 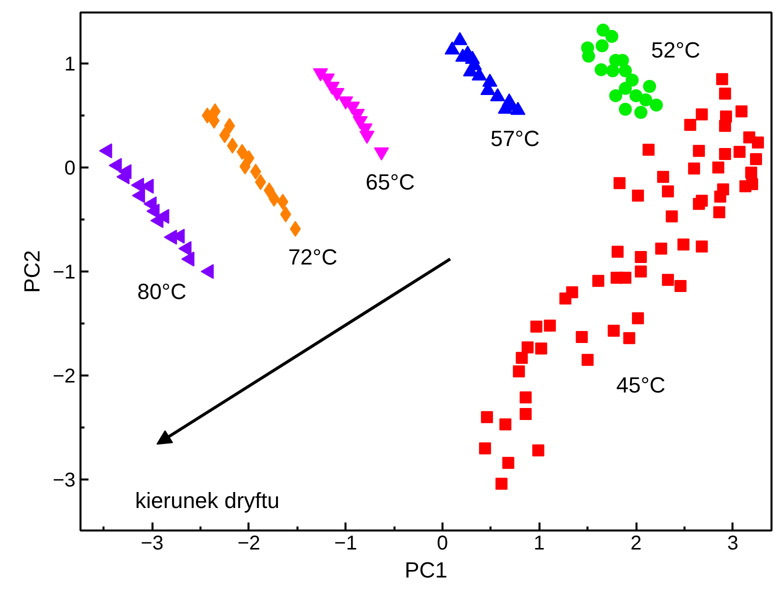 I want to click on x-tick-label: 2, so click(x=636, y=543).